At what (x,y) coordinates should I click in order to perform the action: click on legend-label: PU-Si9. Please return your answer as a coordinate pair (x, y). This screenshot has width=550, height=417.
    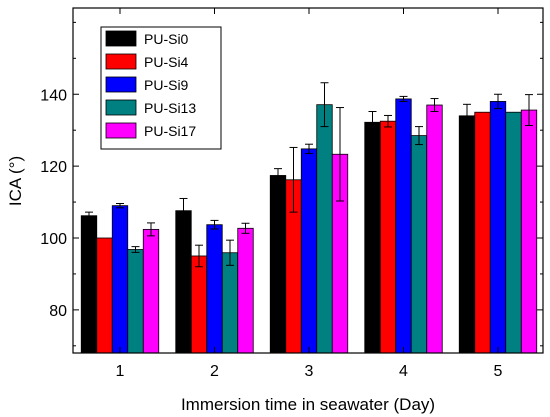
    Looking at the image, I should click on (166, 85).